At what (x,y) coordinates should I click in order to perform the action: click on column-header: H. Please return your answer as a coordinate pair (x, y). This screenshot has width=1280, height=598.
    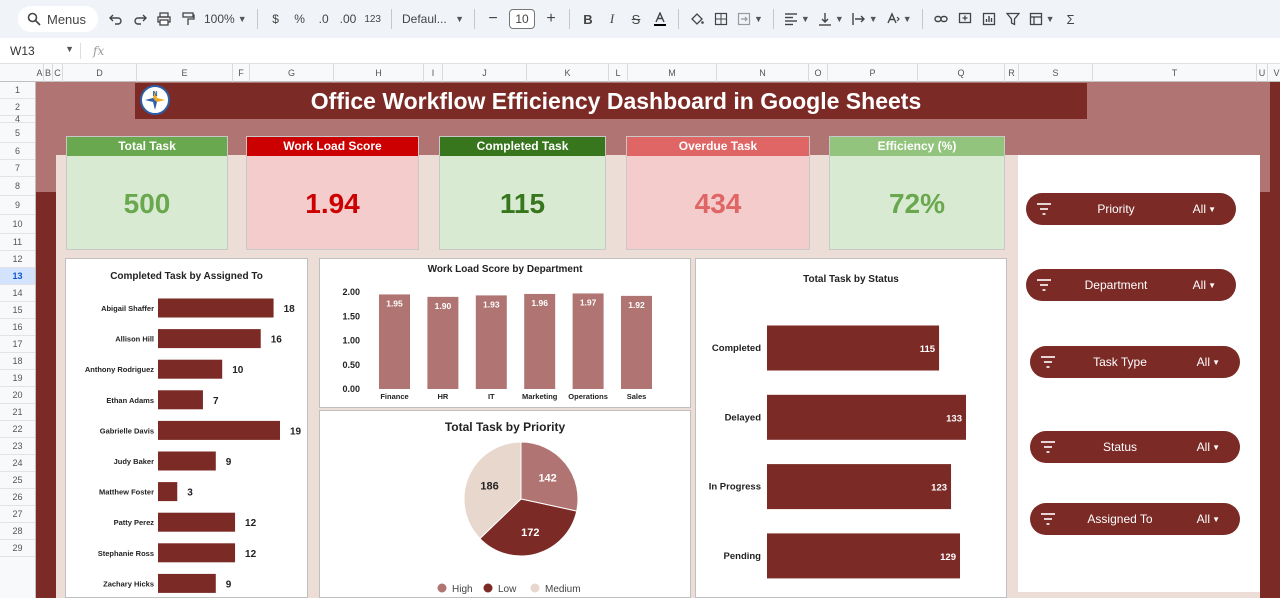
    Looking at the image, I should click on (379, 73).